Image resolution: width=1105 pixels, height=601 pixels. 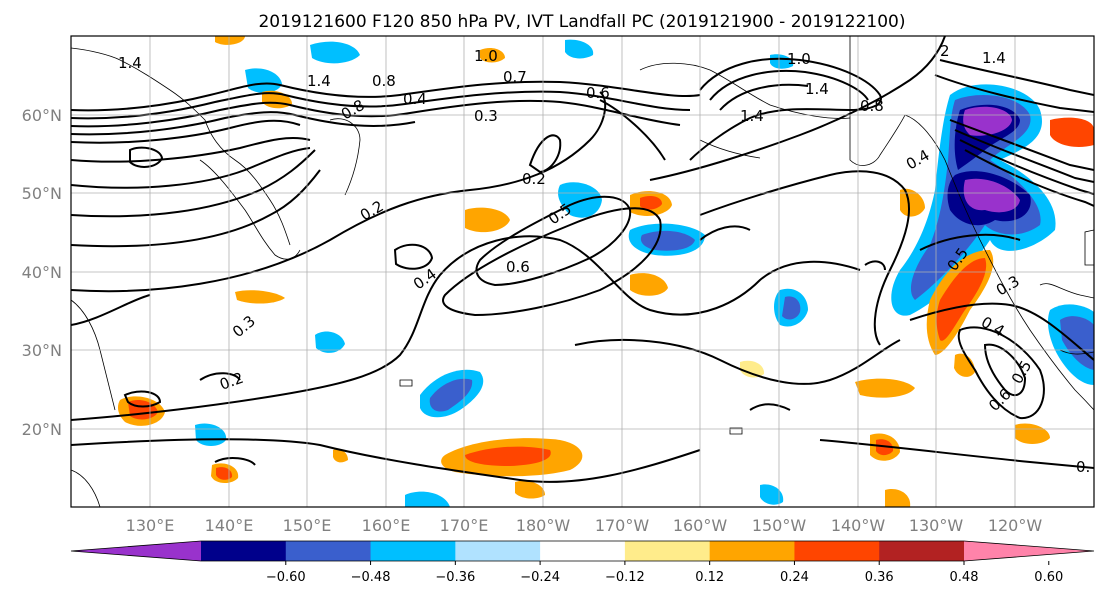 What do you see at coordinates (534, 179) in the screenshot?
I see `contour-label: 0.2` at bounding box center [534, 179].